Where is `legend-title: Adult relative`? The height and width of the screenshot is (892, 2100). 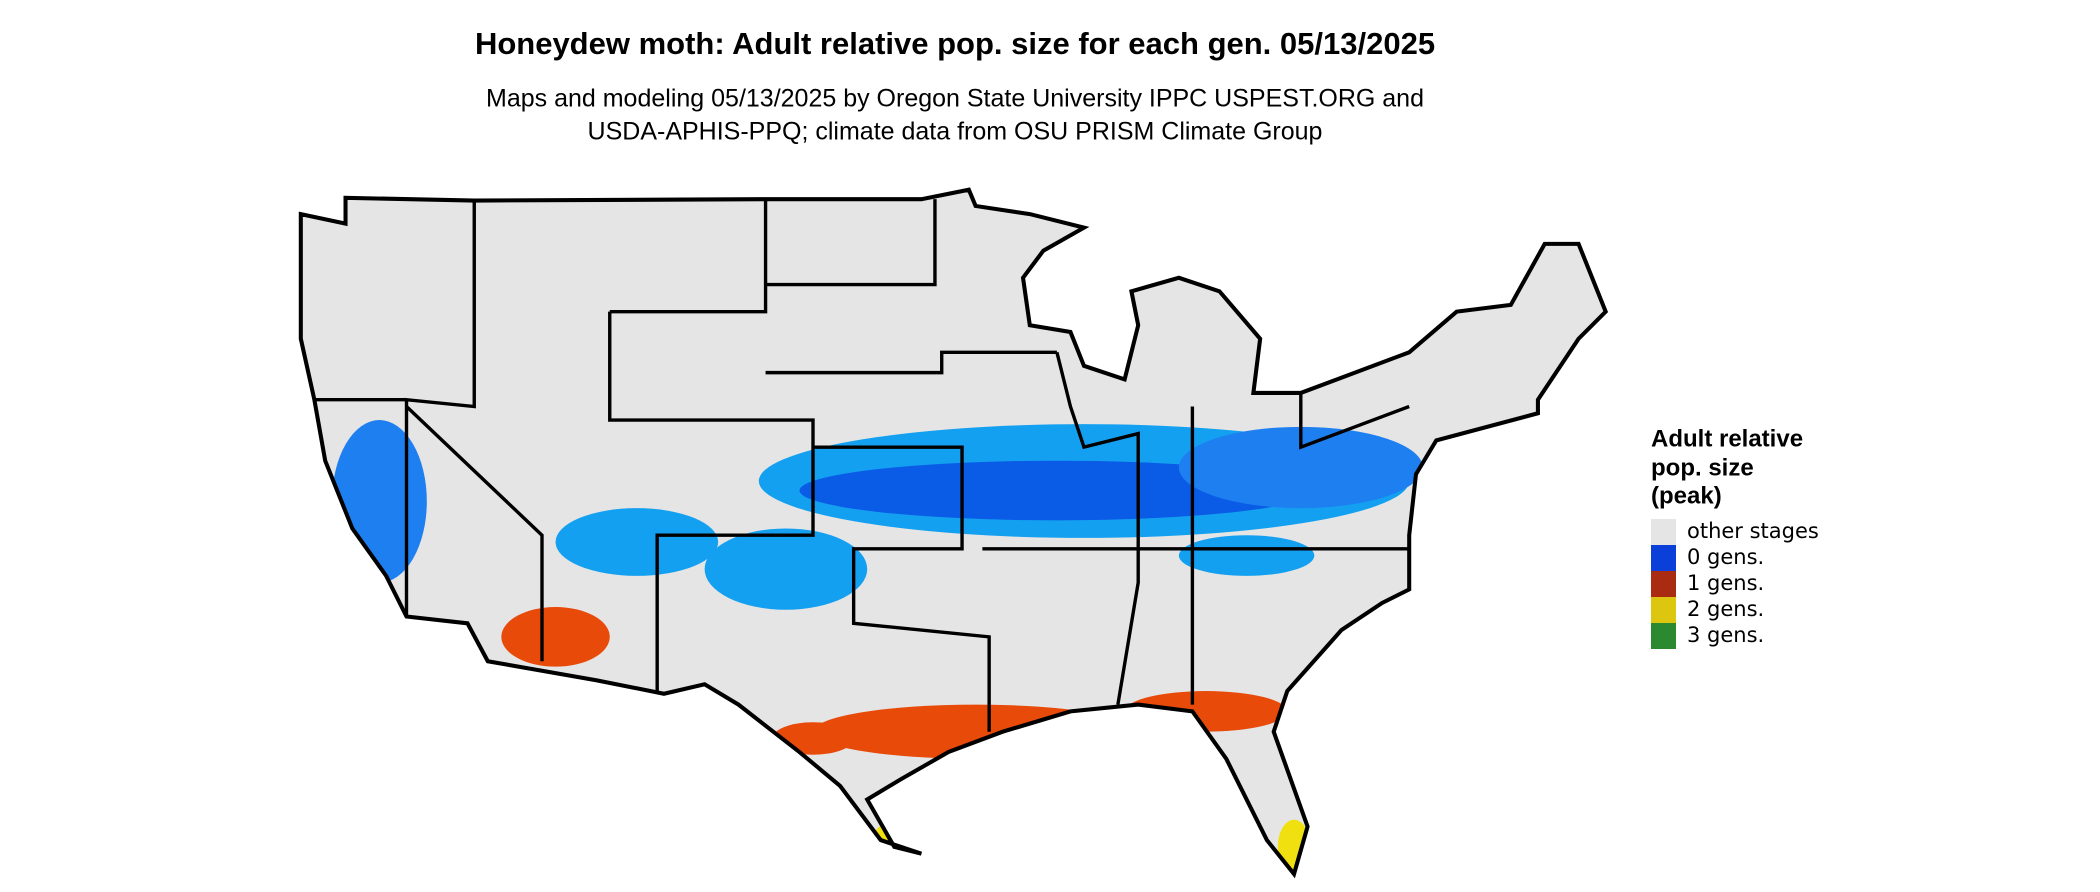 legend-title: Adult relative is located at coordinates (1727, 438).